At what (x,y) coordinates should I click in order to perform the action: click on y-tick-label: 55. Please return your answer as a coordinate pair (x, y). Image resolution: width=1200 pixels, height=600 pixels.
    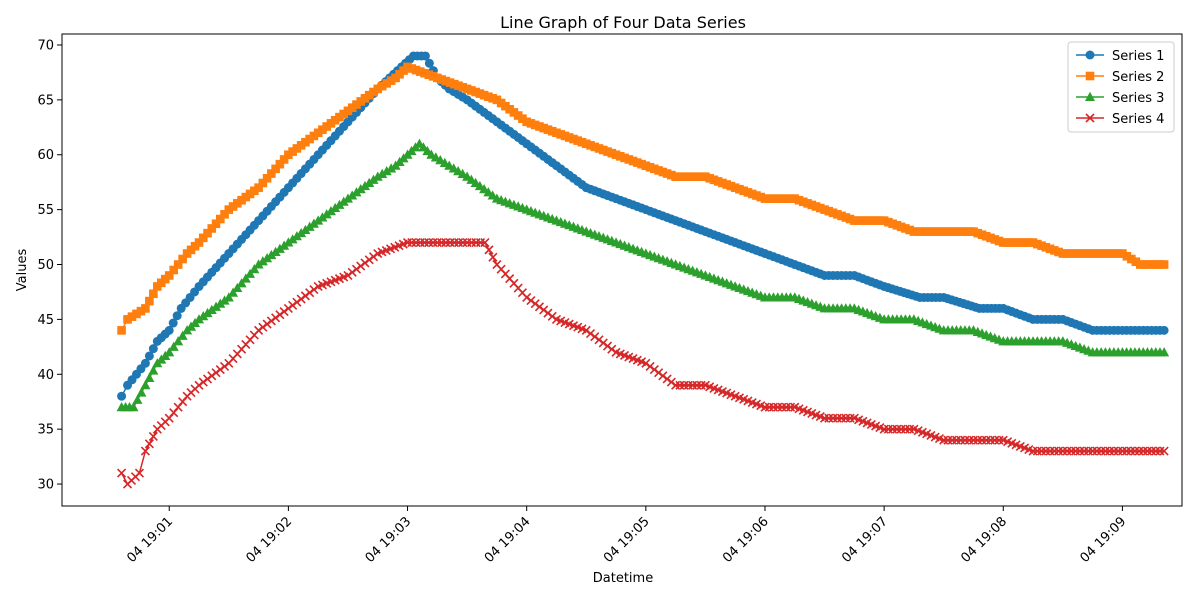
    Looking at the image, I should click on (45, 210).